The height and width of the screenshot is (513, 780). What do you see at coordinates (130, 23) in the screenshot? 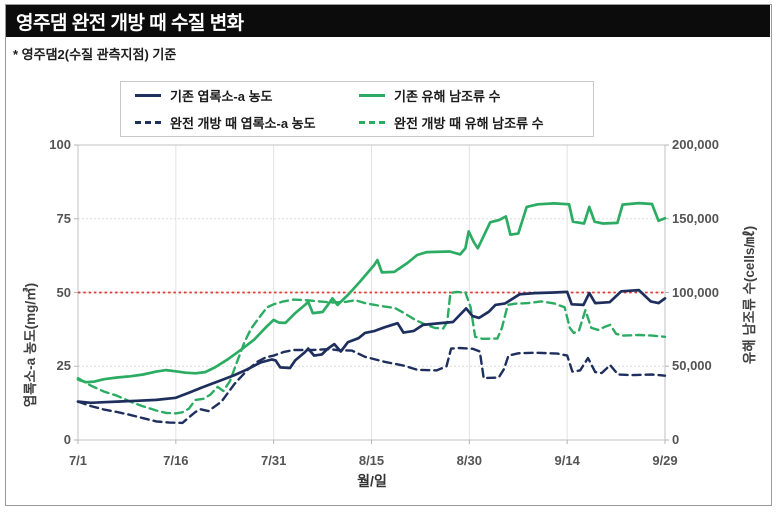
I see `page-title: 영주댐 완전 개방 때 수질 변화` at bounding box center [130, 23].